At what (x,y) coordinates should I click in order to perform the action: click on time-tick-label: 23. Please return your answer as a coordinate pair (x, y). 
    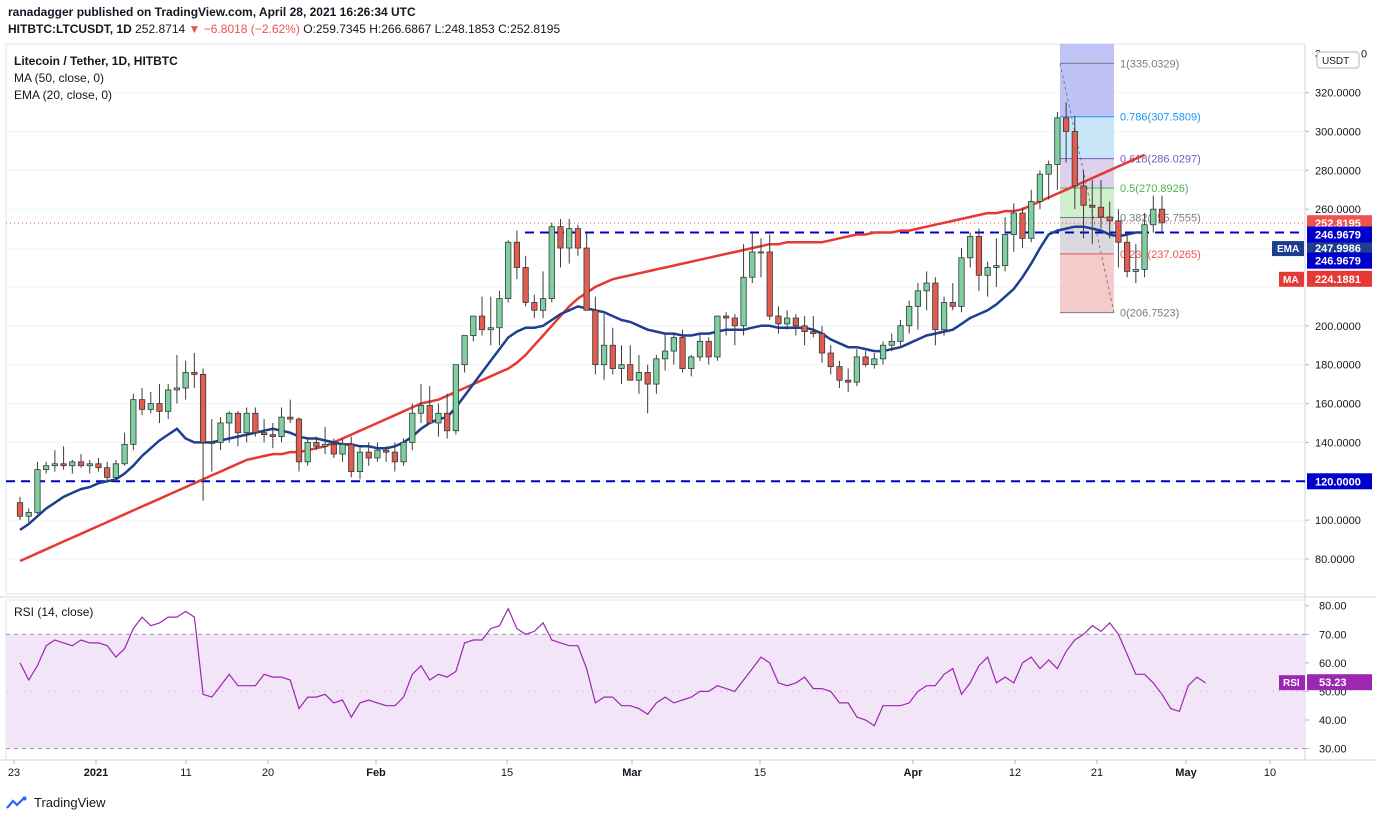
    Looking at the image, I should click on (14, 773).